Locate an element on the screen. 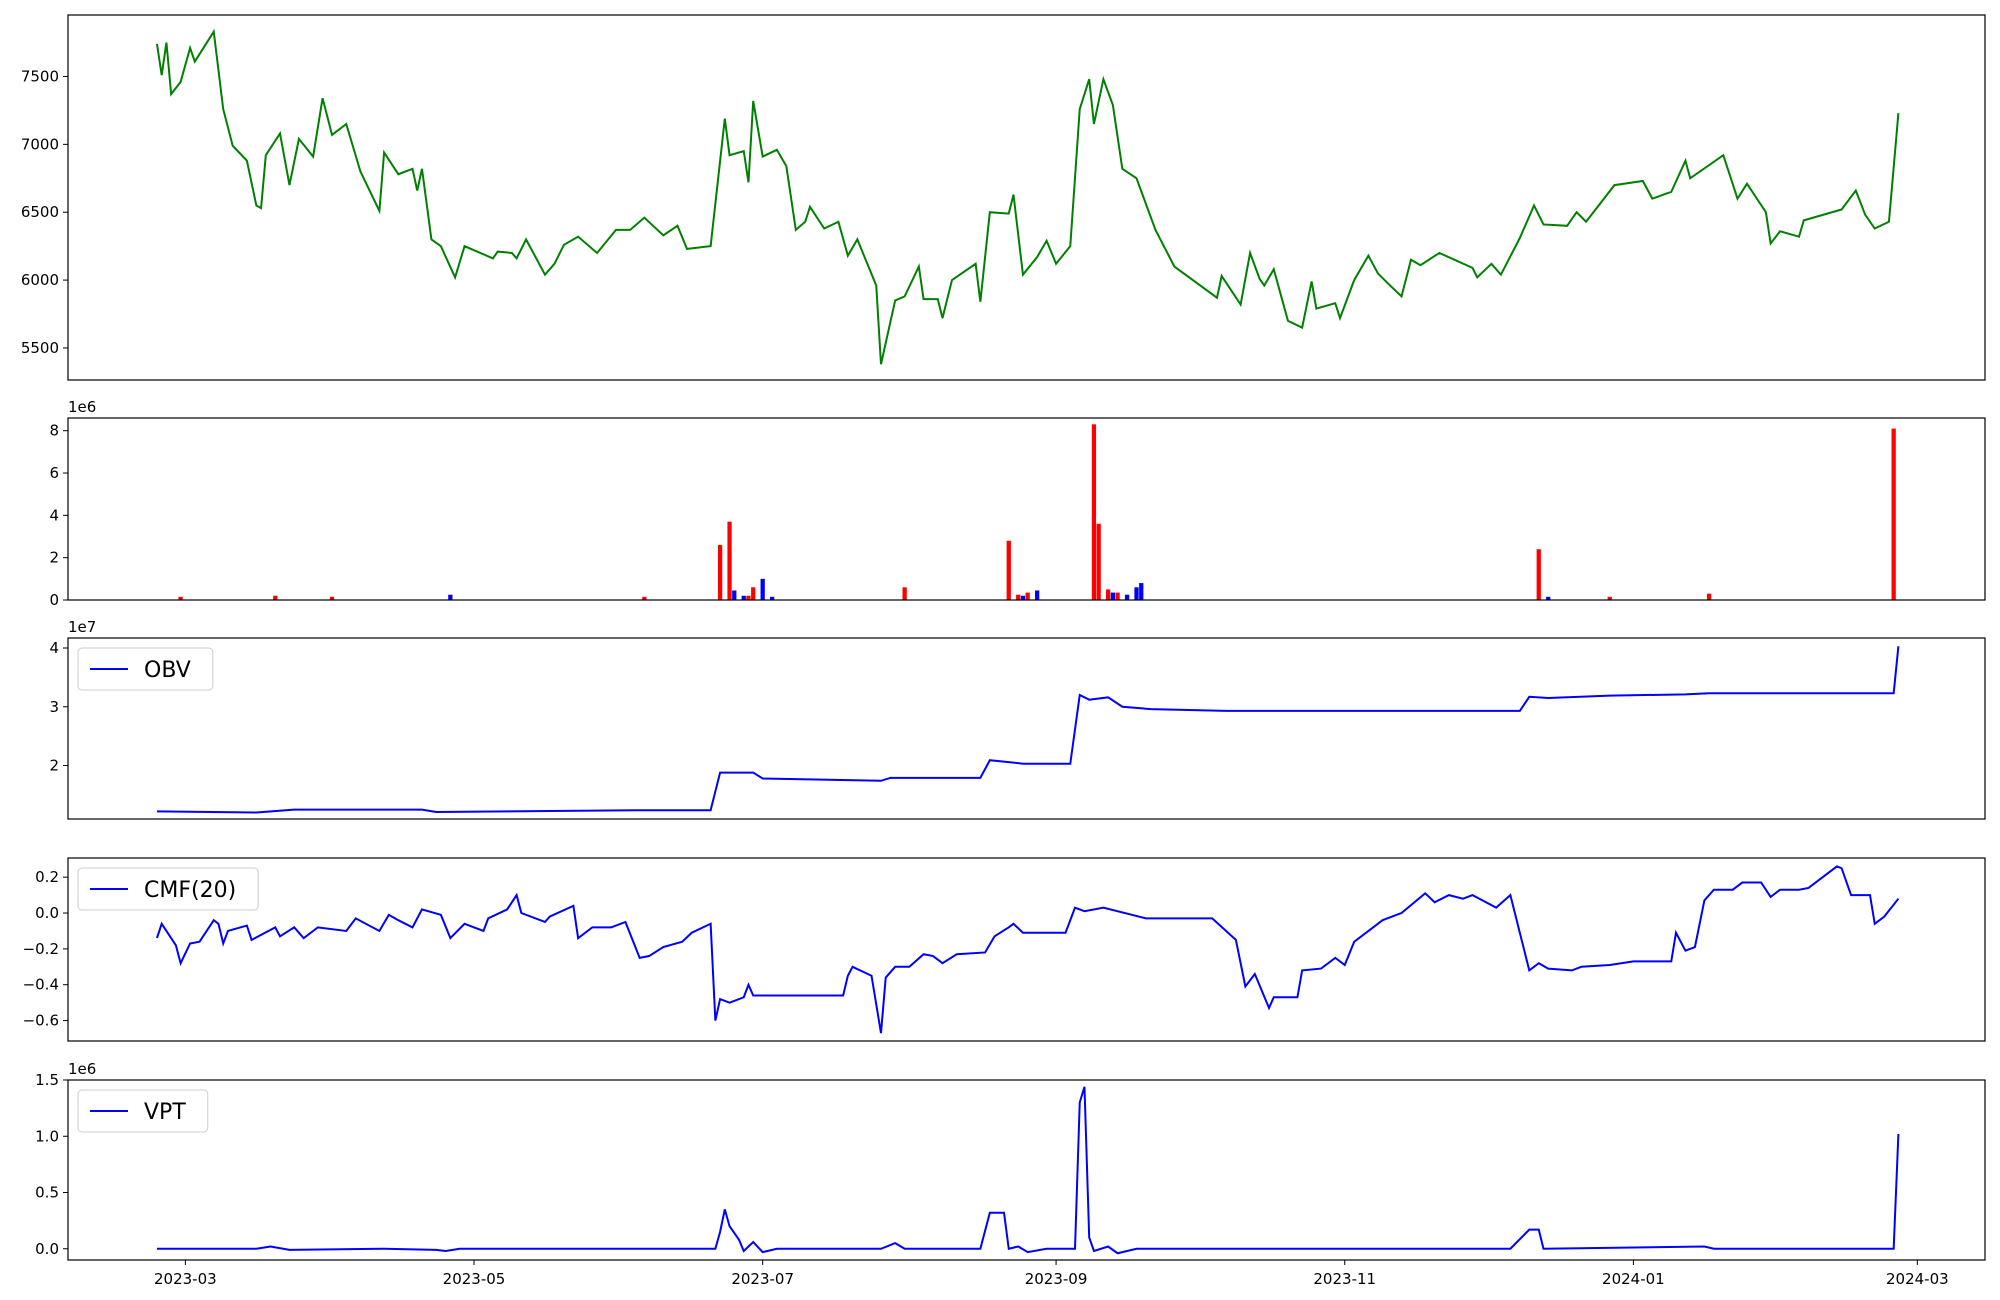 The image size is (2000, 1300). y-tick-label: 0.5 is located at coordinates (47, 1193).